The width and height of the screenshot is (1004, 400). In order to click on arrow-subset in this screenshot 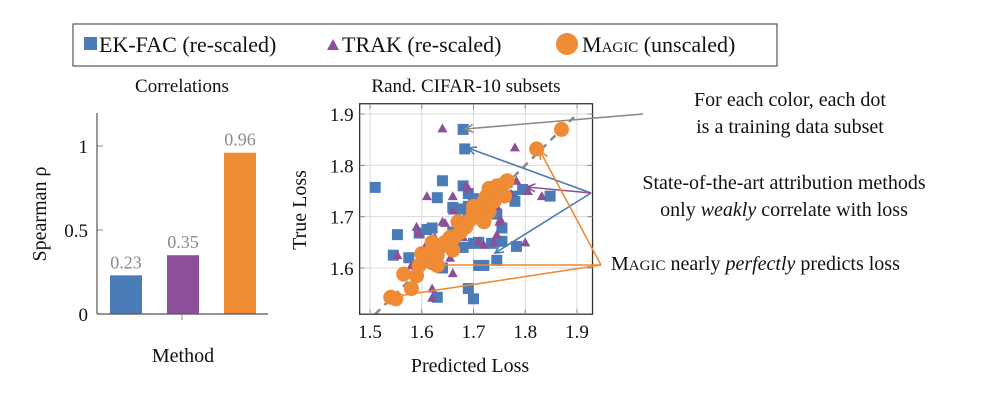, I will do `click(554, 121)`.